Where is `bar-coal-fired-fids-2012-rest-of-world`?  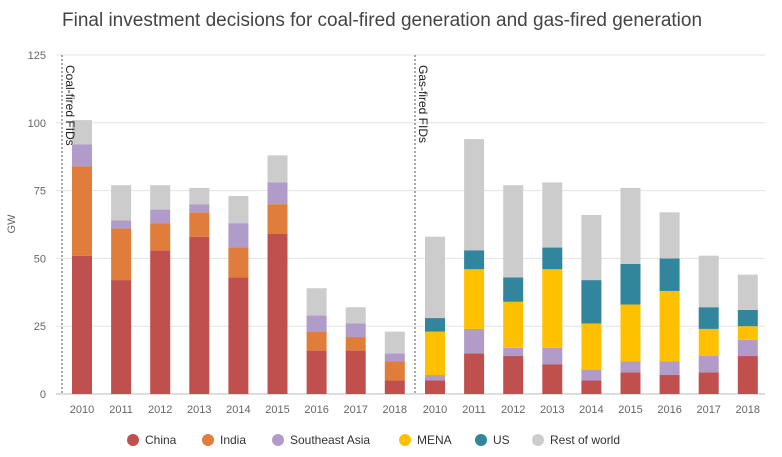 bar-coal-fired-fids-2012-rest-of-world is located at coordinates (160, 197).